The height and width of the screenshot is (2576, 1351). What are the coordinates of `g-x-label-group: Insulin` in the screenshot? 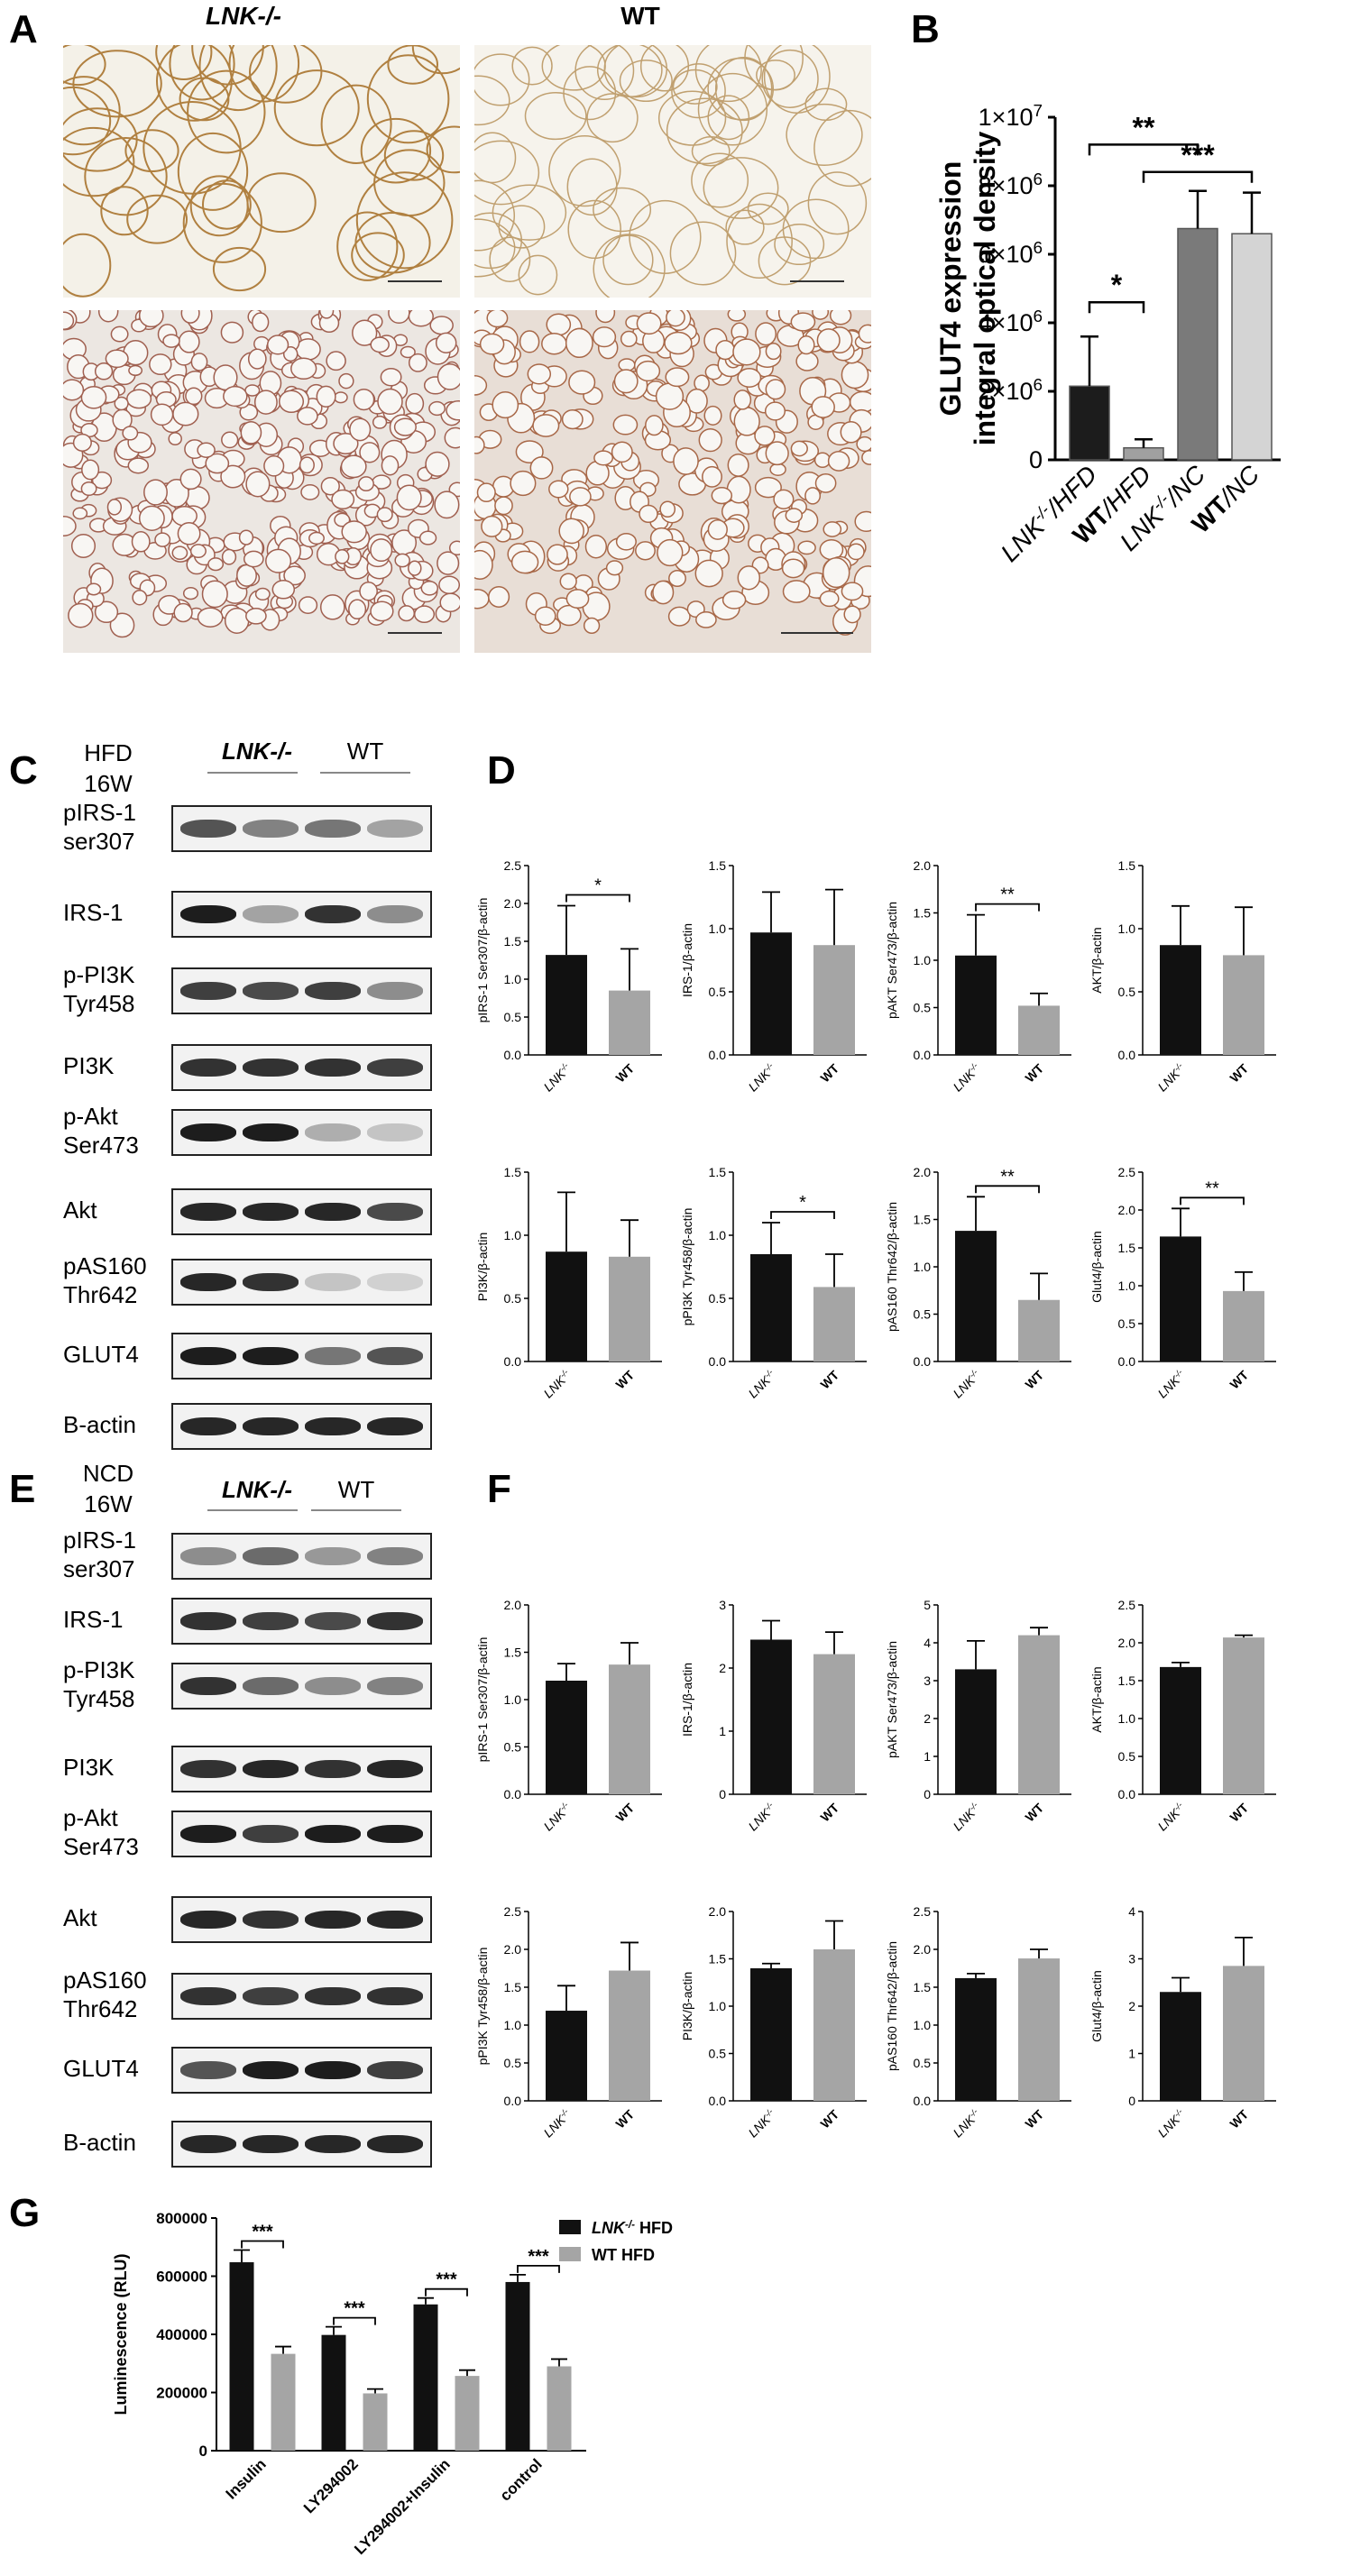 It's located at (247, 2478).